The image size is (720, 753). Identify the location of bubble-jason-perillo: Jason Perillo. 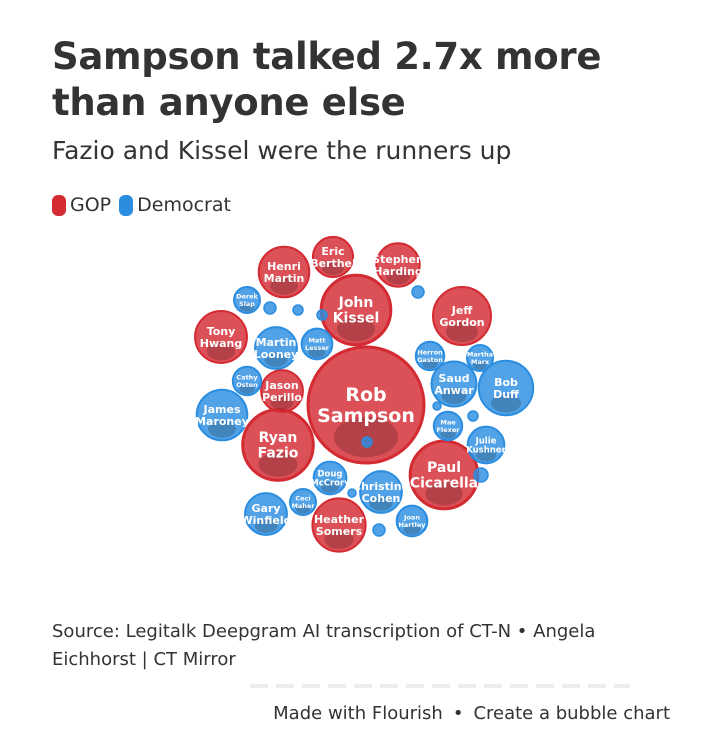
(282, 391).